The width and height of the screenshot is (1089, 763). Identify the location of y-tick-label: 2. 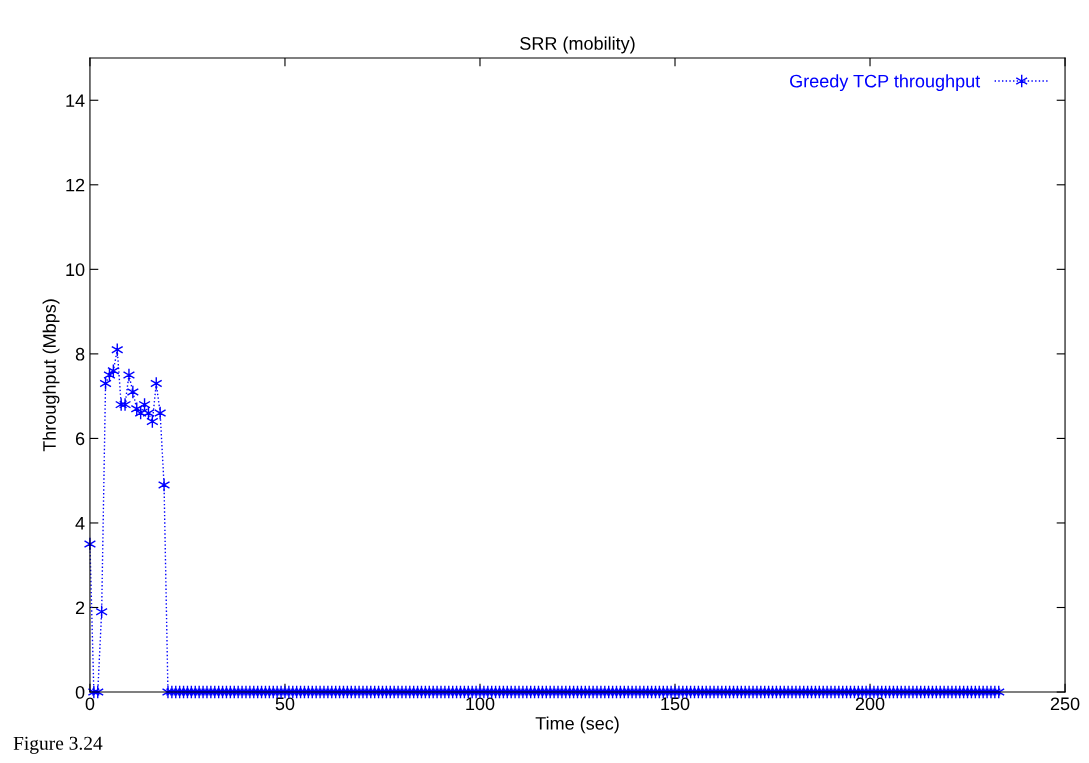
(80, 608).